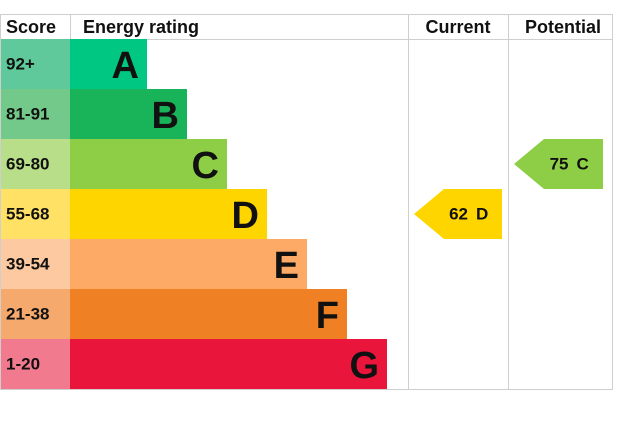  What do you see at coordinates (205, 166) in the screenshot?
I see `rating-letter: C` at bounding box center [205, 166].